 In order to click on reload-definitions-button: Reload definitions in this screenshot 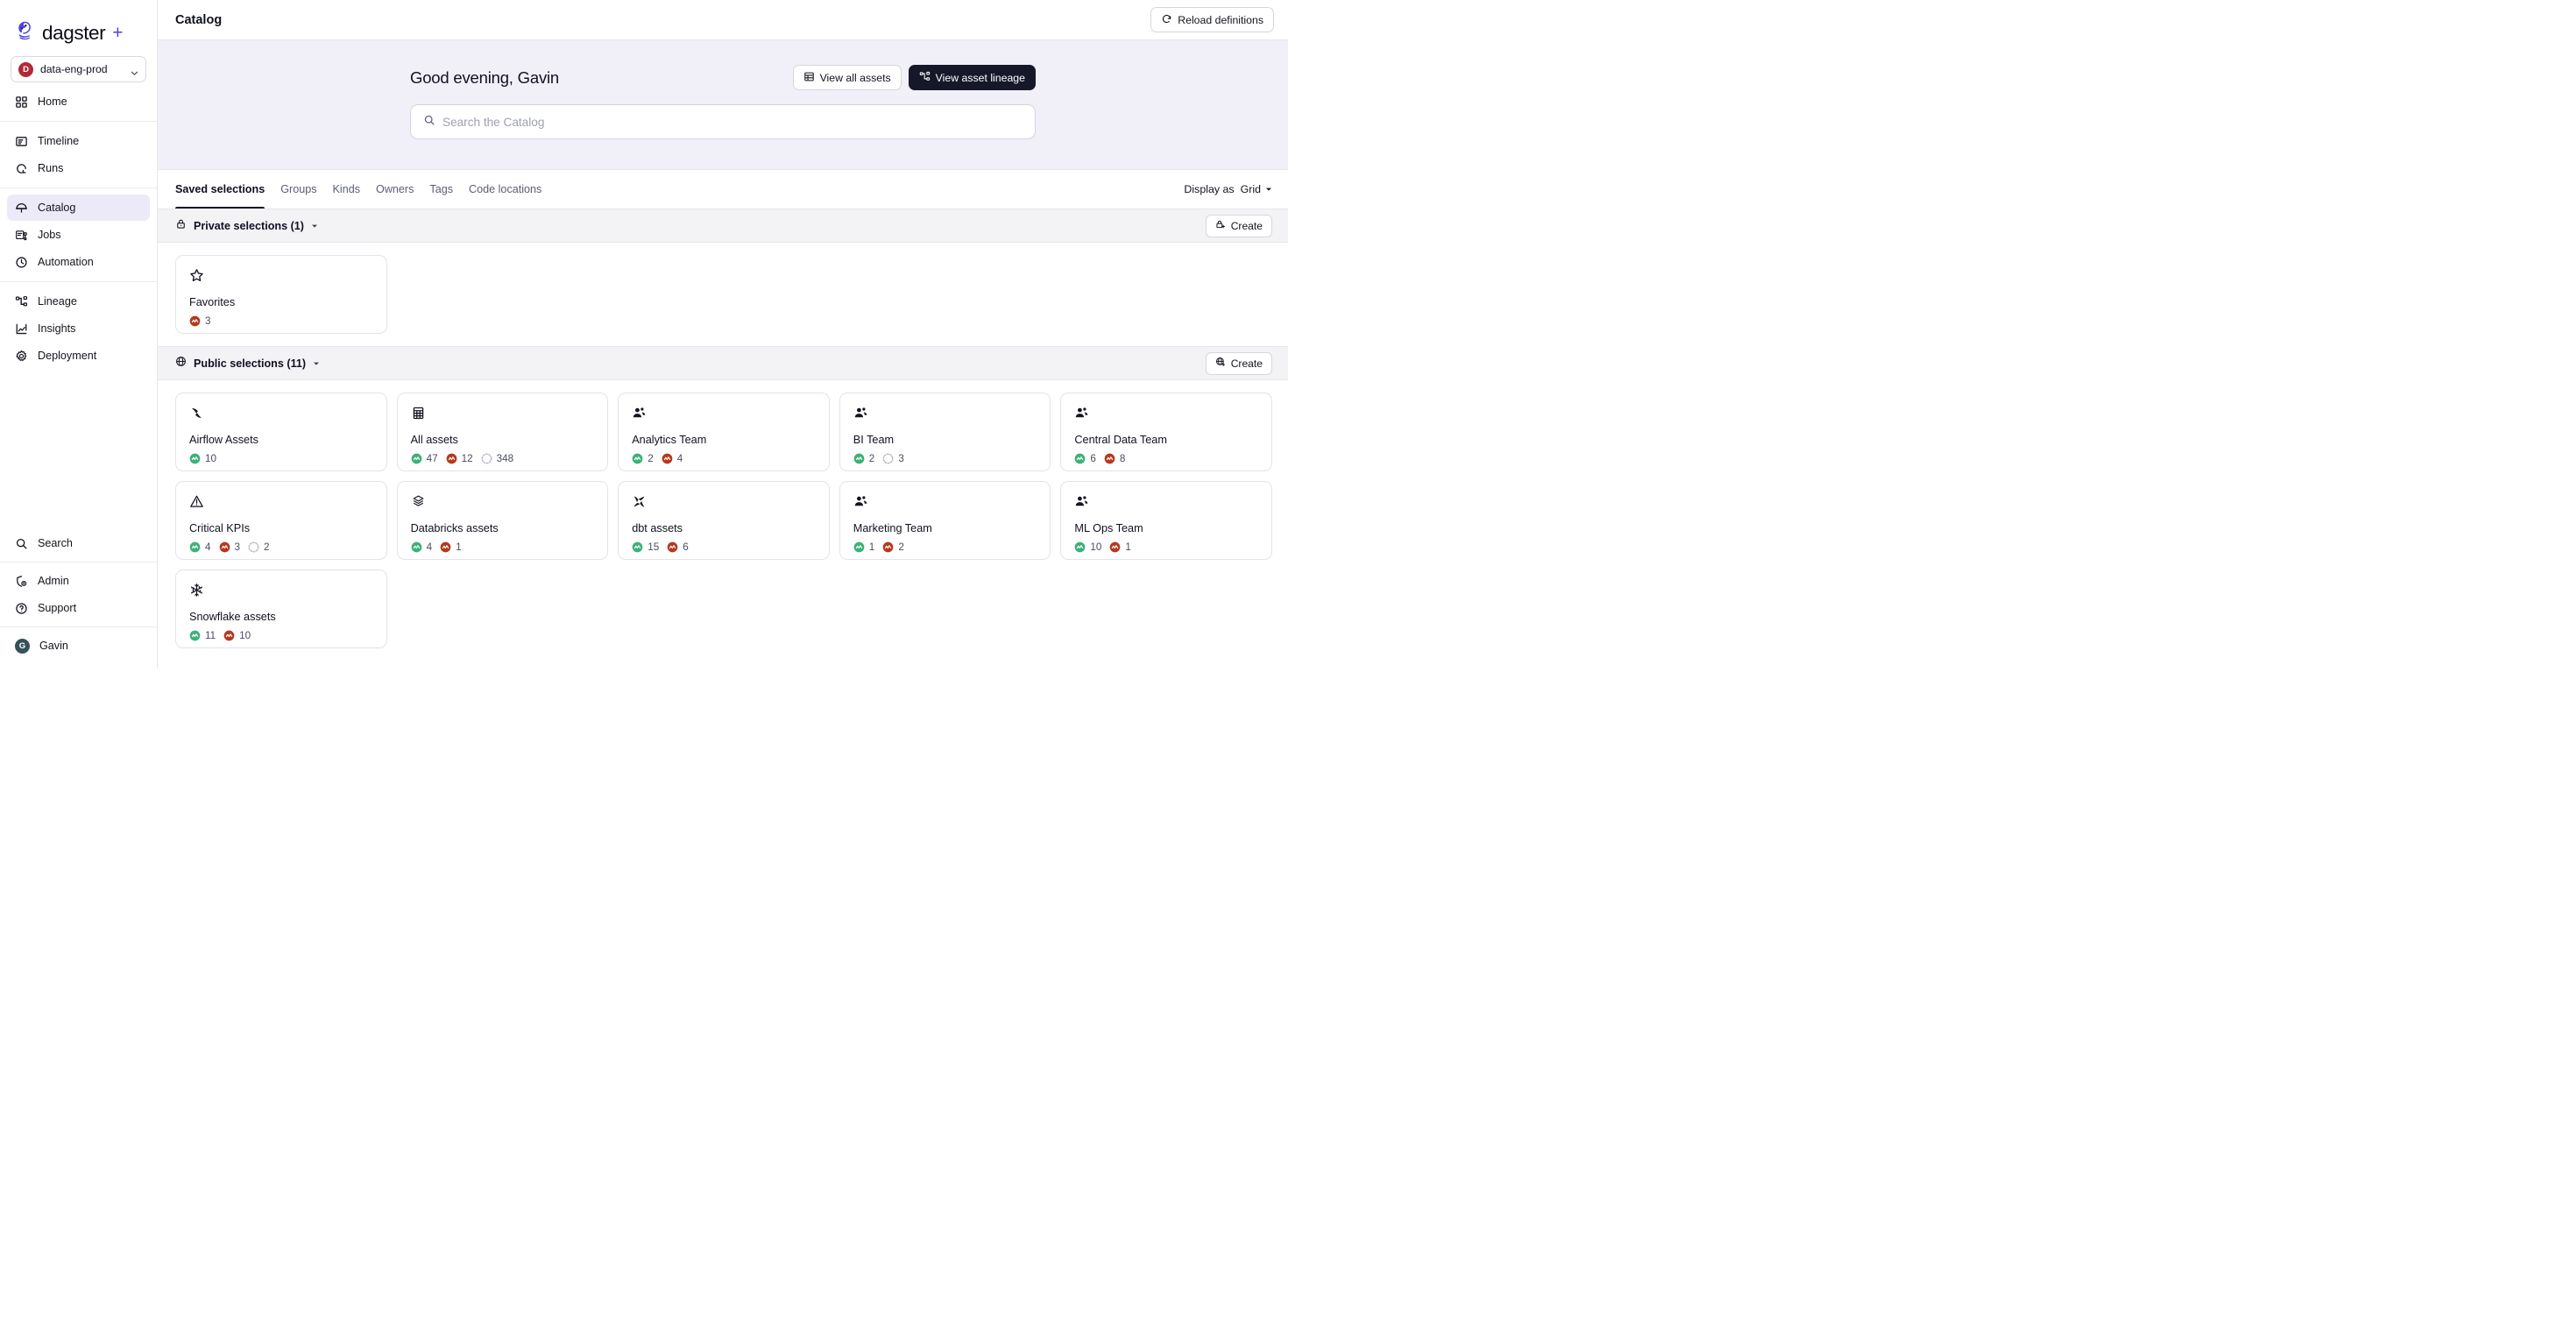, I will do `click(1212, 19)`.